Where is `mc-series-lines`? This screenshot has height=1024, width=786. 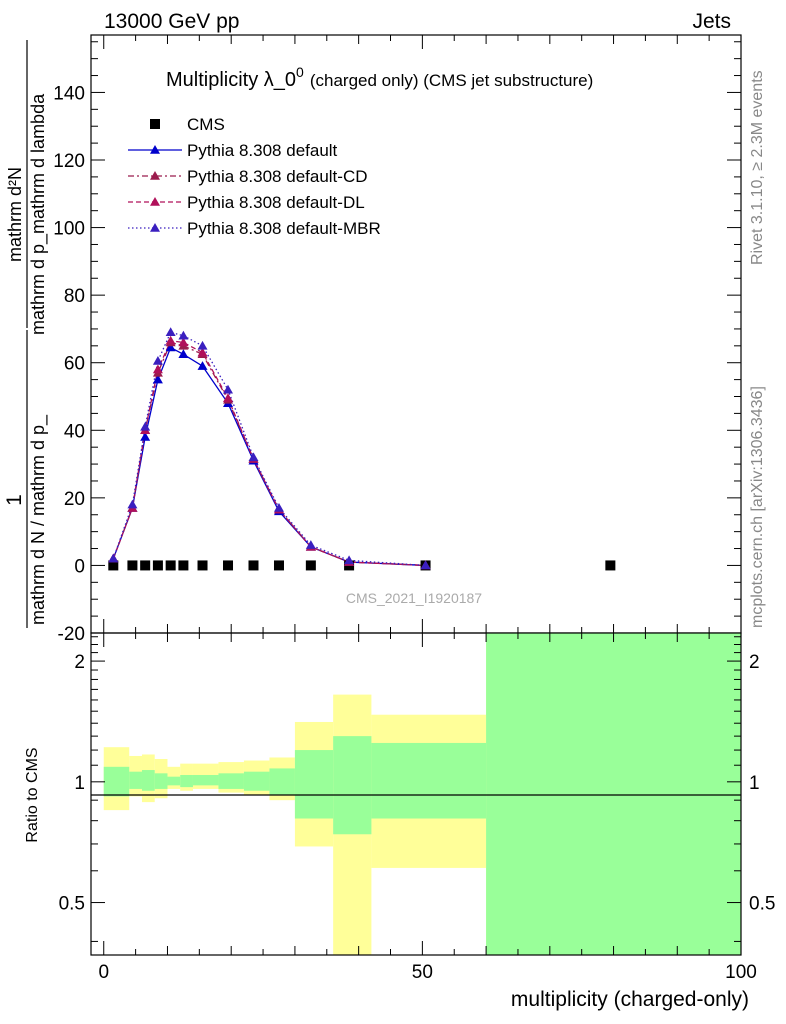
mc-series-lines is located at coordinates (269, 449).